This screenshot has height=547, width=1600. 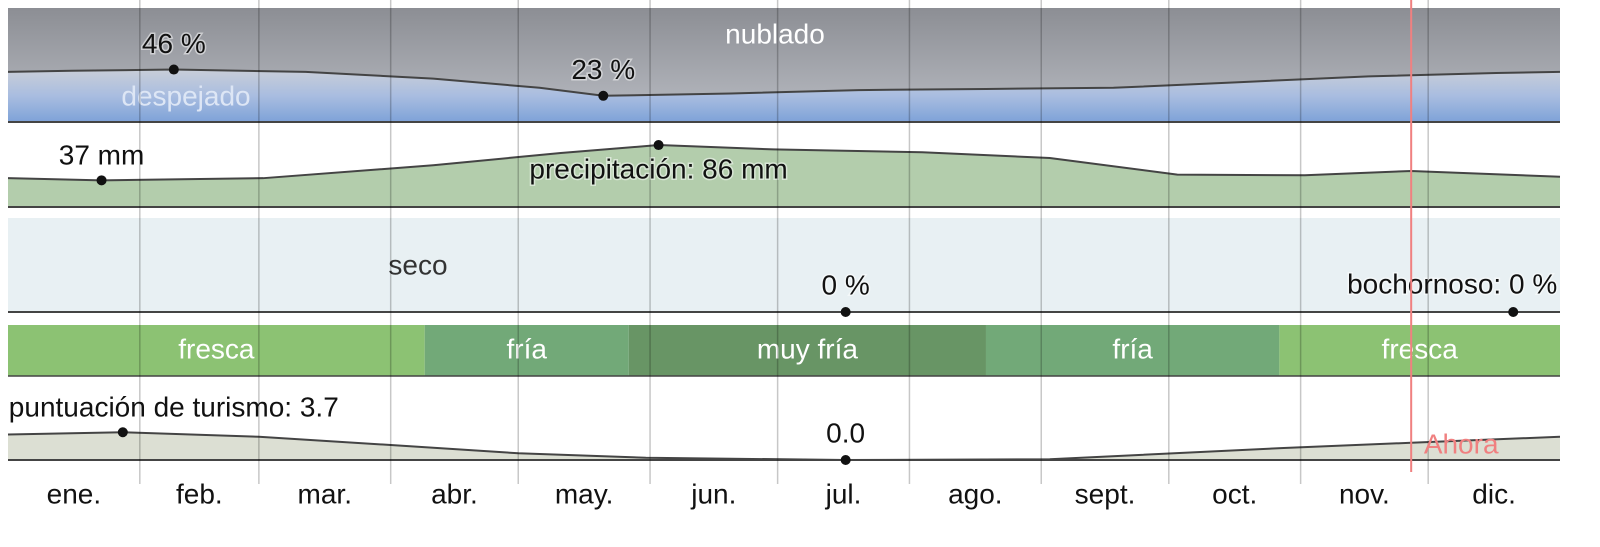 I want to click on x-tick-label: jul., so click(x=843, y=493).